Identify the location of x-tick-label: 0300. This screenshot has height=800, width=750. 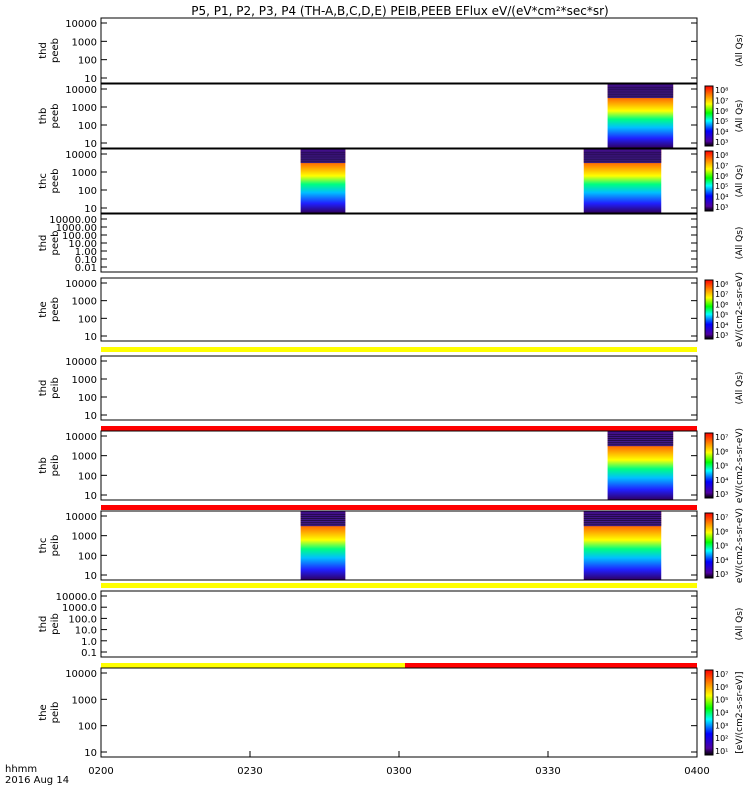
(398, 771).